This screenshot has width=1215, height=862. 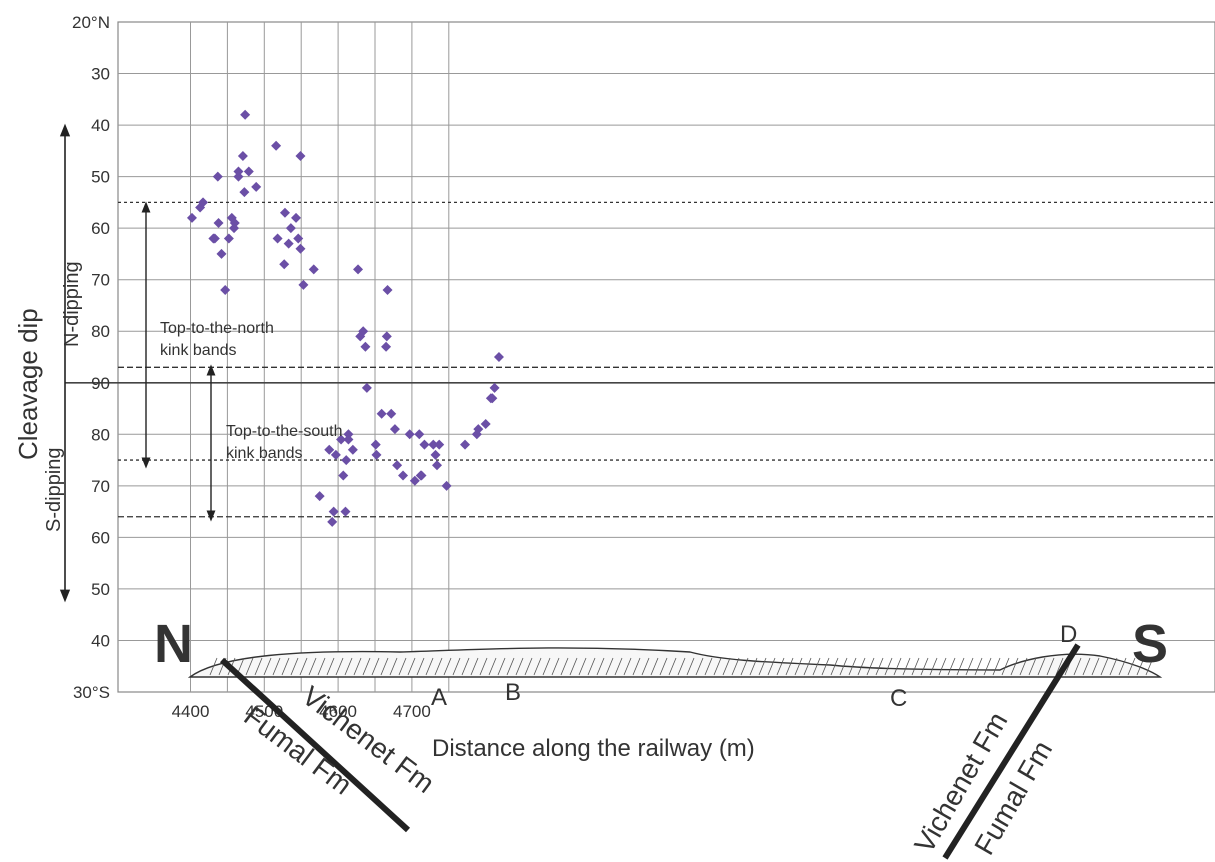 What do you see at coordinates (91, 357) in the screenshot?
I see `y-tick-labels: 20°N 30 40 50 60 70 80 90 80 70 60 50 40 30°S` at bounding box center [91, 357].